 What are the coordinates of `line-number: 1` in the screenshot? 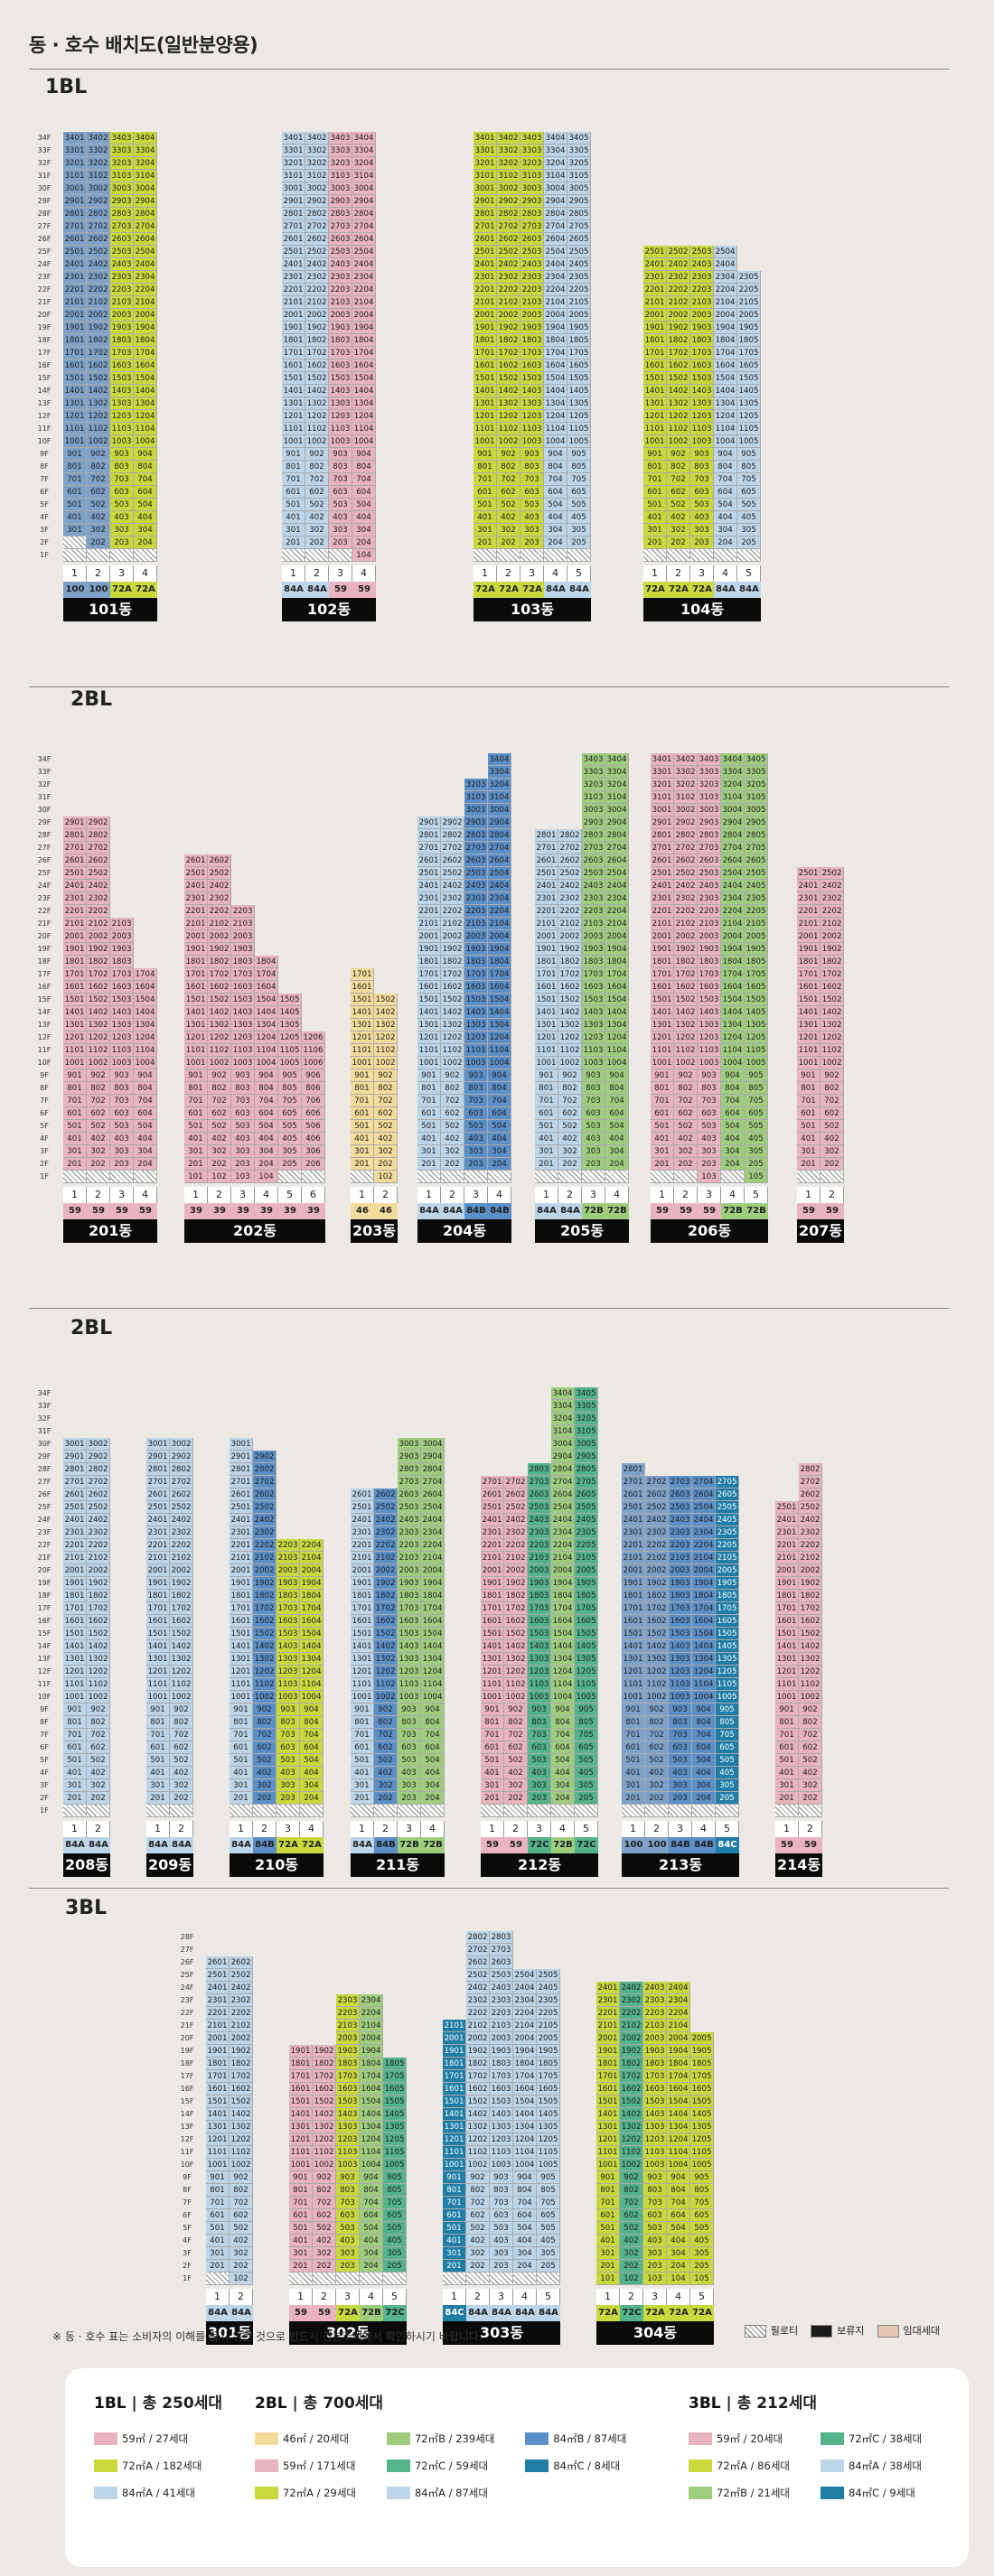 It's located at (429, 1195).